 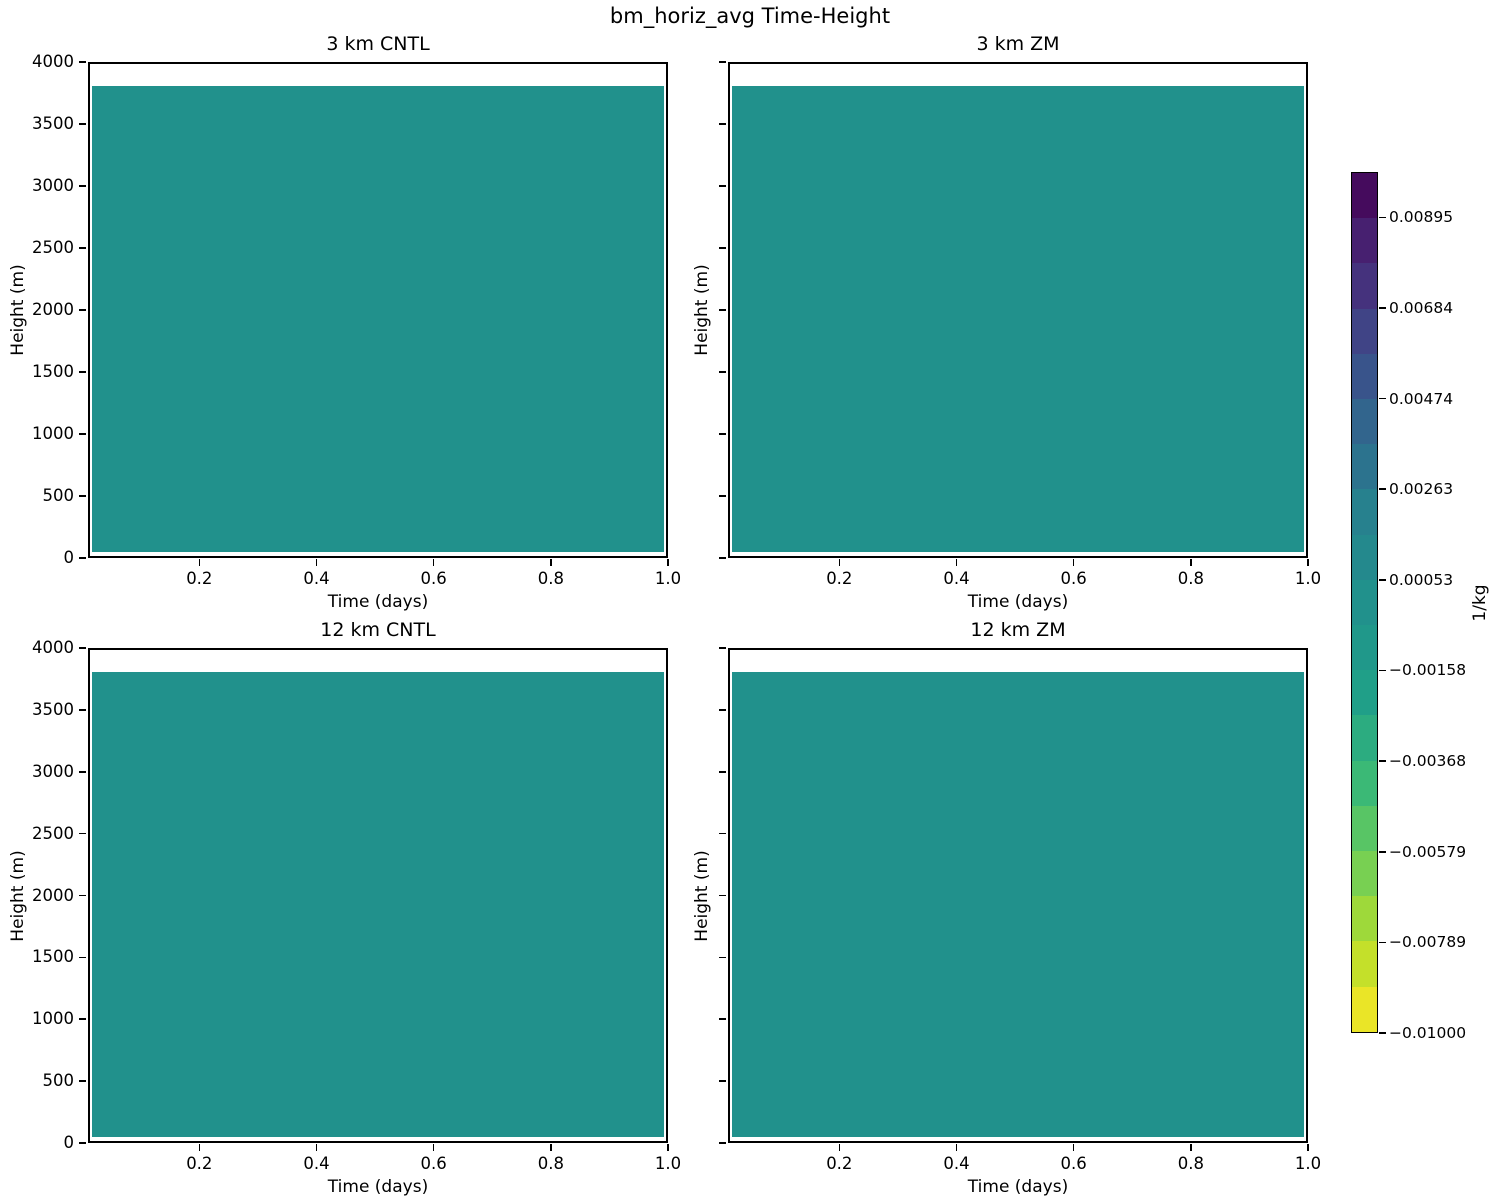 What do you see at coordinates (1480, 602) in the screenshot?
I see `colorbar-axis-label: 1/kg` at bounding box center [1480, 602].